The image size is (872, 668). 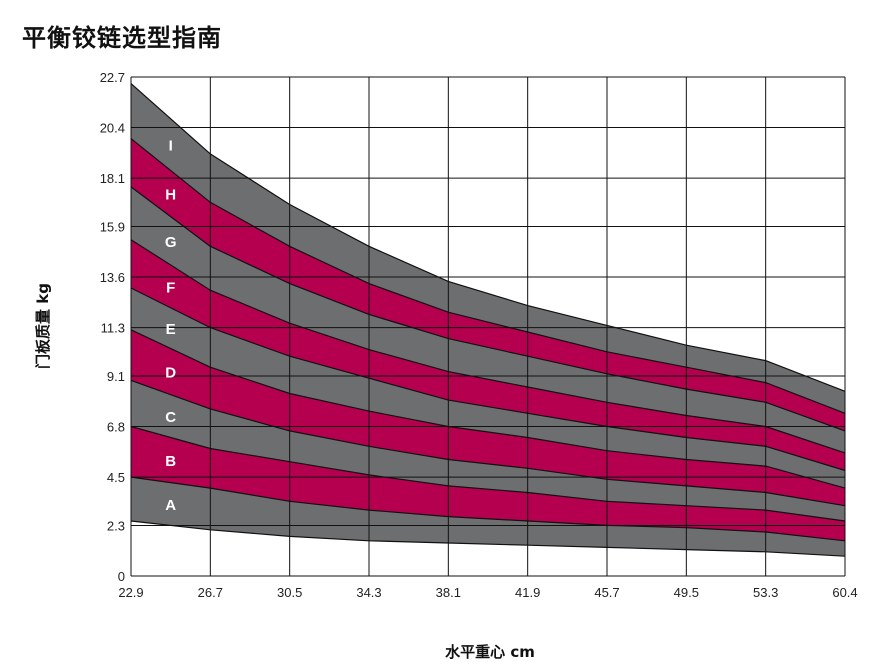 I want to click on x-tick-label: 38.1, so click(x=448, y=592).